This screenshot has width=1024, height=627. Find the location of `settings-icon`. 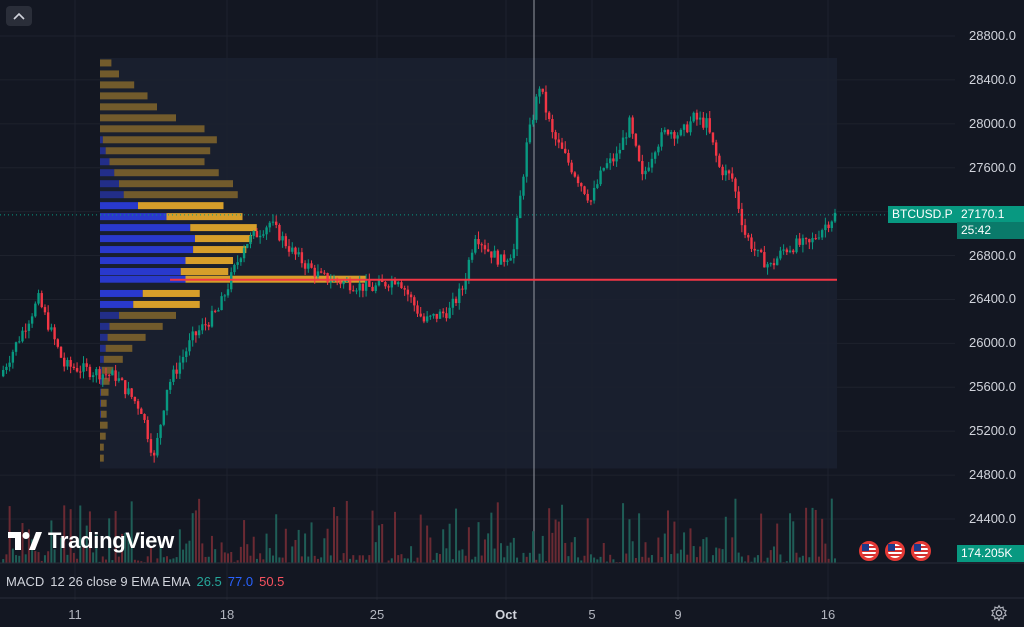

settings-icon is located at coordinates (999, 613).